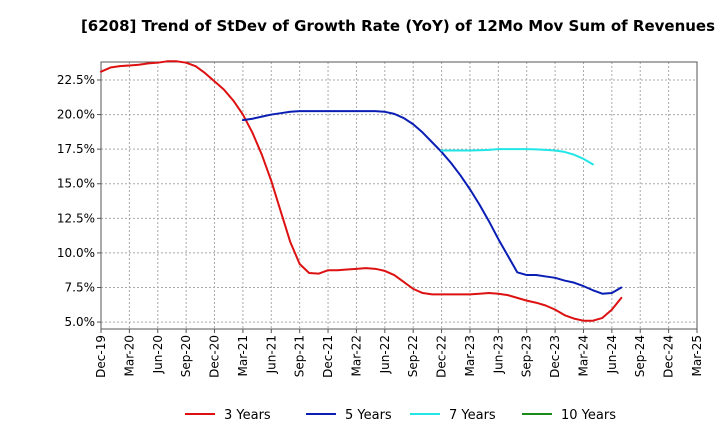 The image size is (720, 440). I want to click on x-tick-label: Mar-23, so click(470, 355).